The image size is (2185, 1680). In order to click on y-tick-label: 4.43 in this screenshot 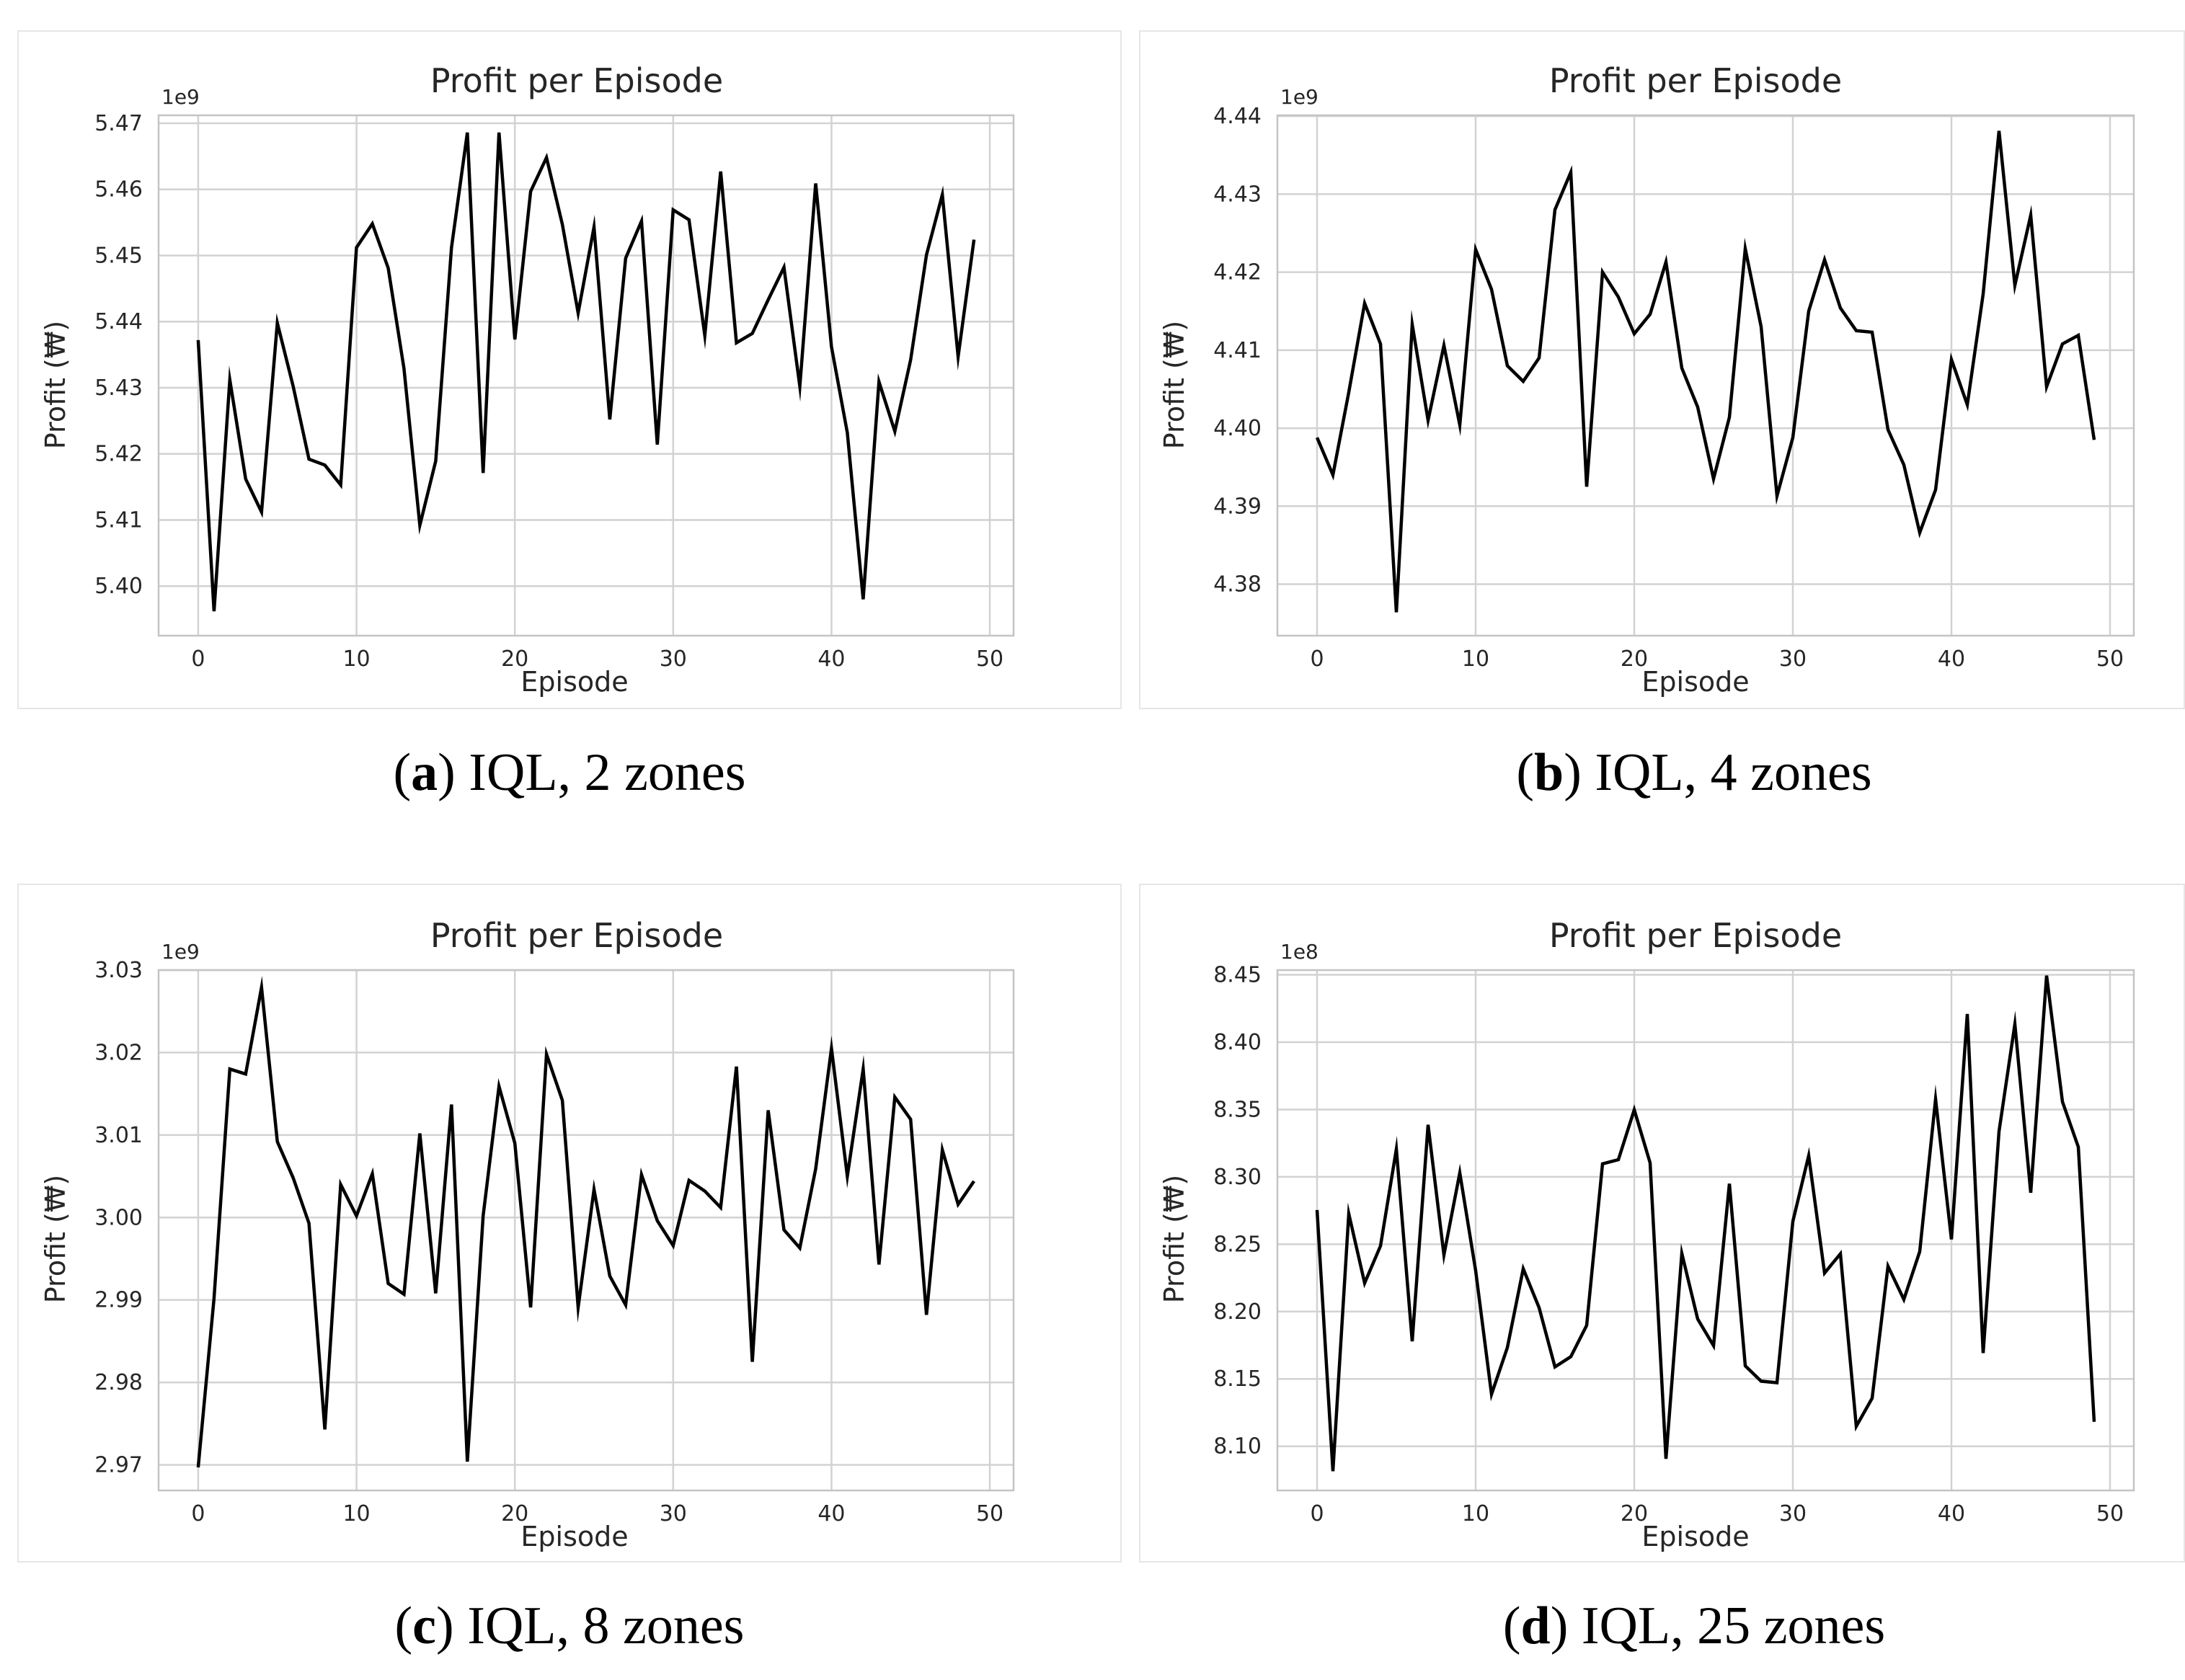, I will do `click(1237, 194)`.